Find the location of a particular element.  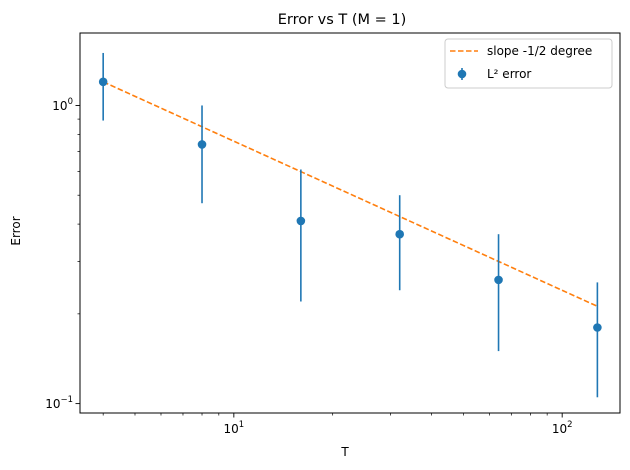

legend-label-l2-error: L² error is located at coordinates (509, 74).